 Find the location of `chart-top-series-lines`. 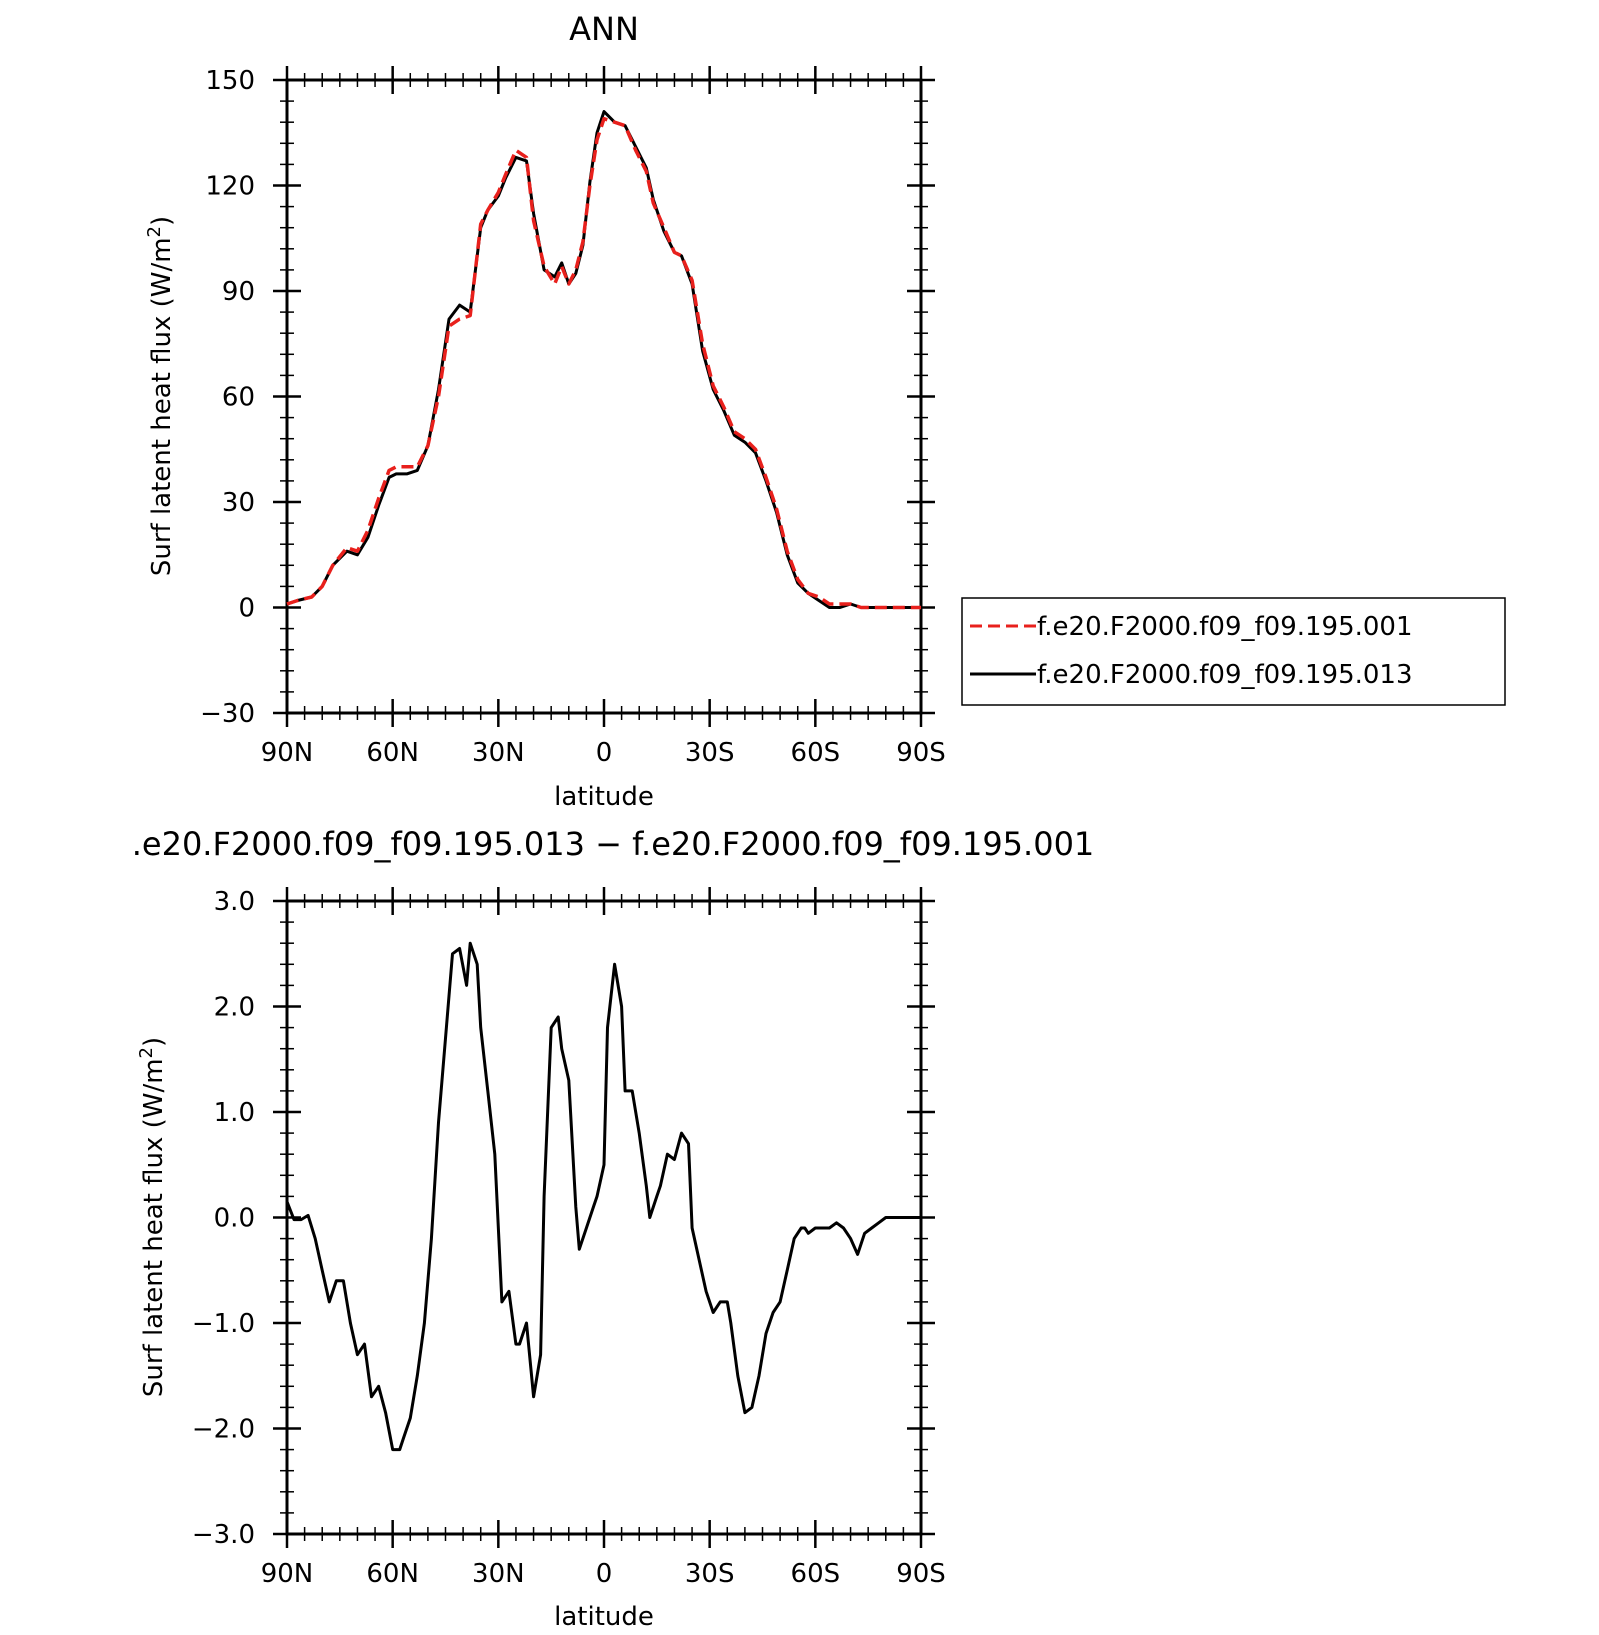

chart-top-series-lines is located at coordinates (603, 360).